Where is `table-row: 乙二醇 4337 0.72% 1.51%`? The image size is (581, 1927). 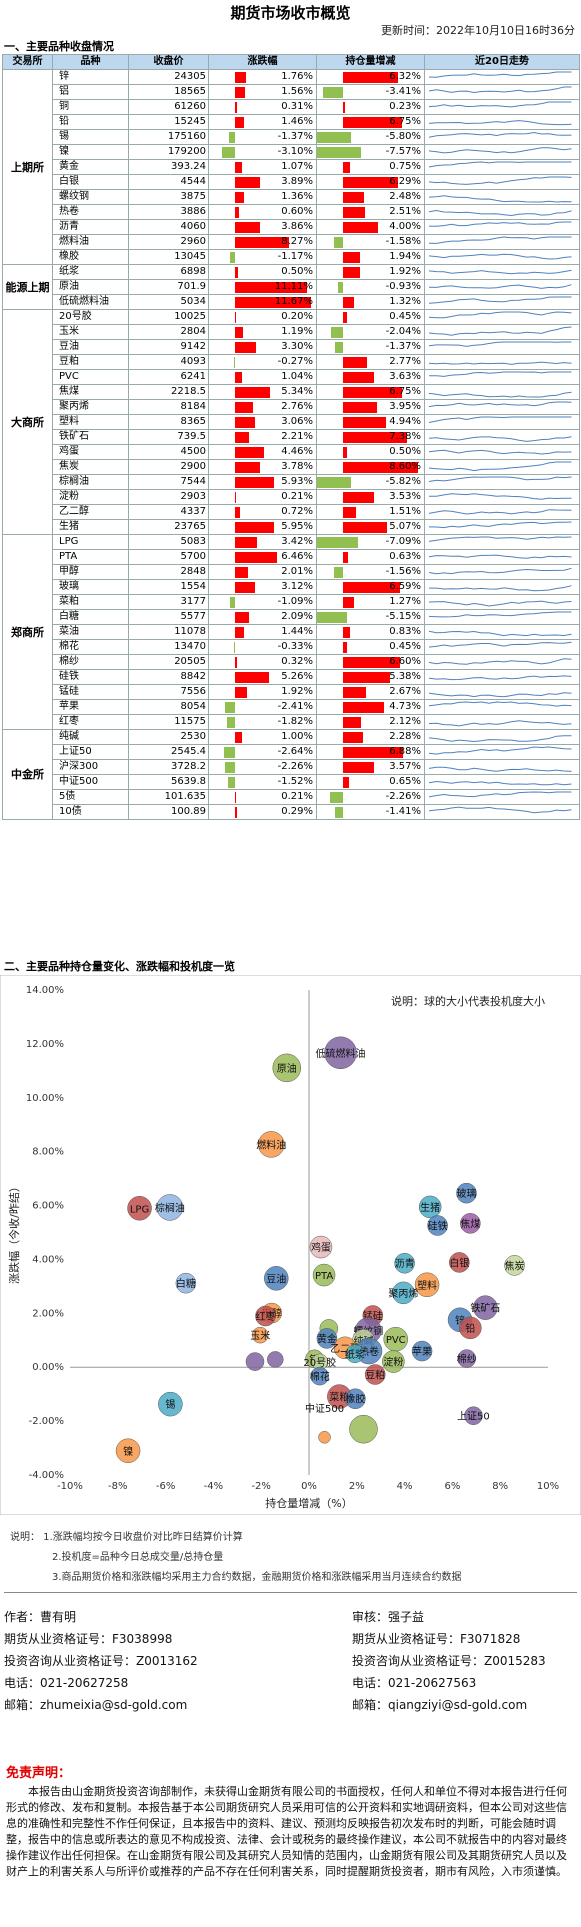
table-row: 乙二醇 4337 0.72% 1.51% is located at coordinates (291, 512).